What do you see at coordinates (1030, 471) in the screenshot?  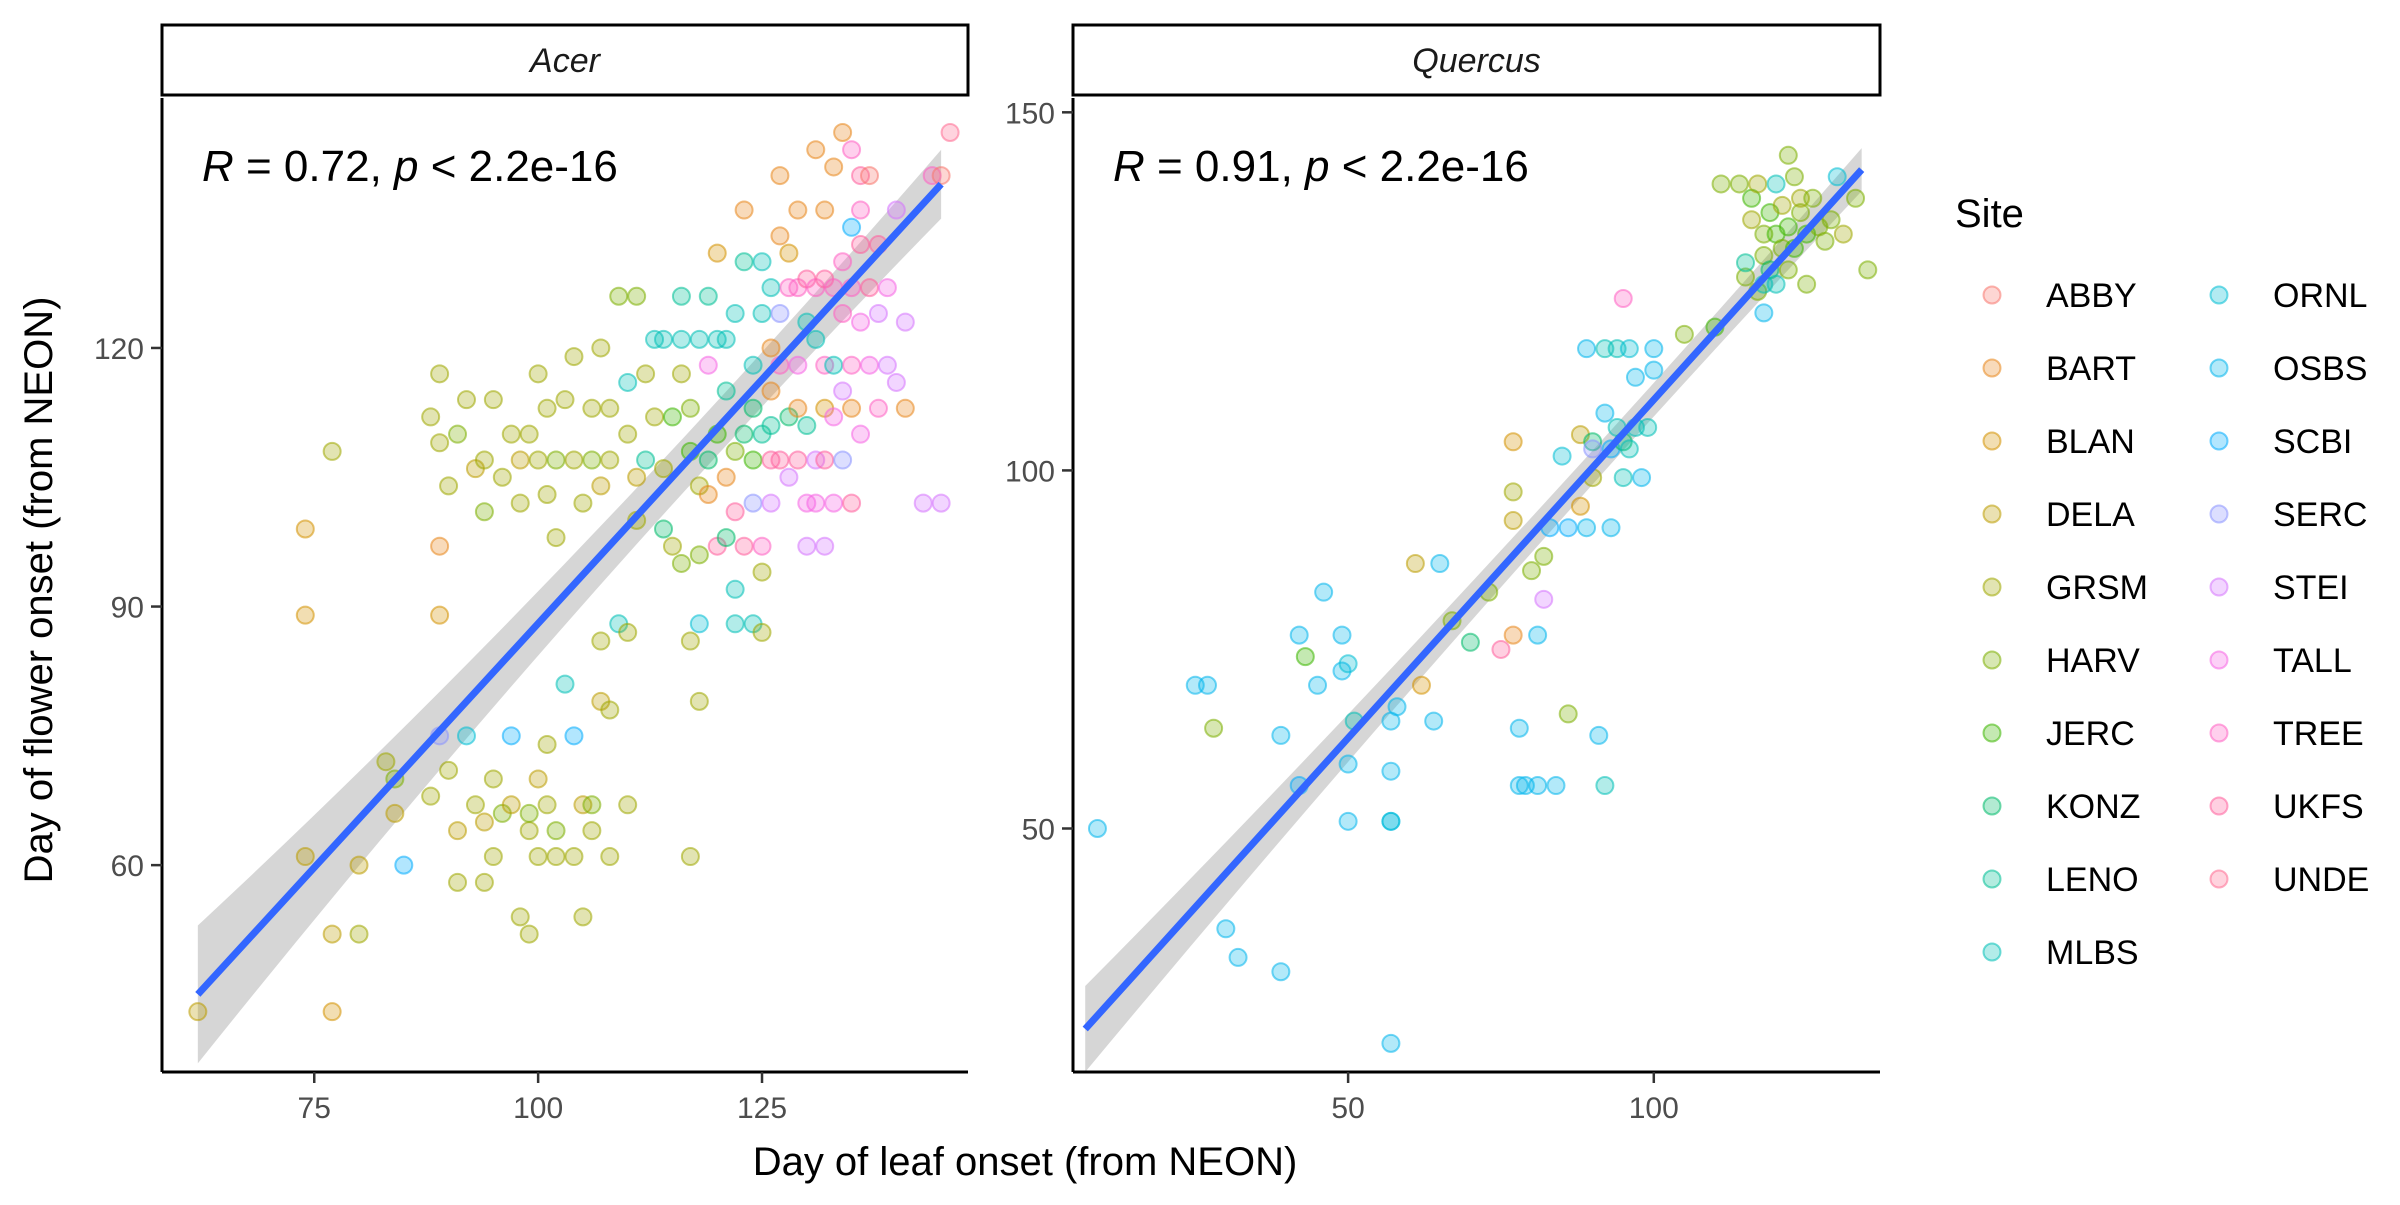 I see `y-tick-label: 100` at bounding box center [1030, 471].